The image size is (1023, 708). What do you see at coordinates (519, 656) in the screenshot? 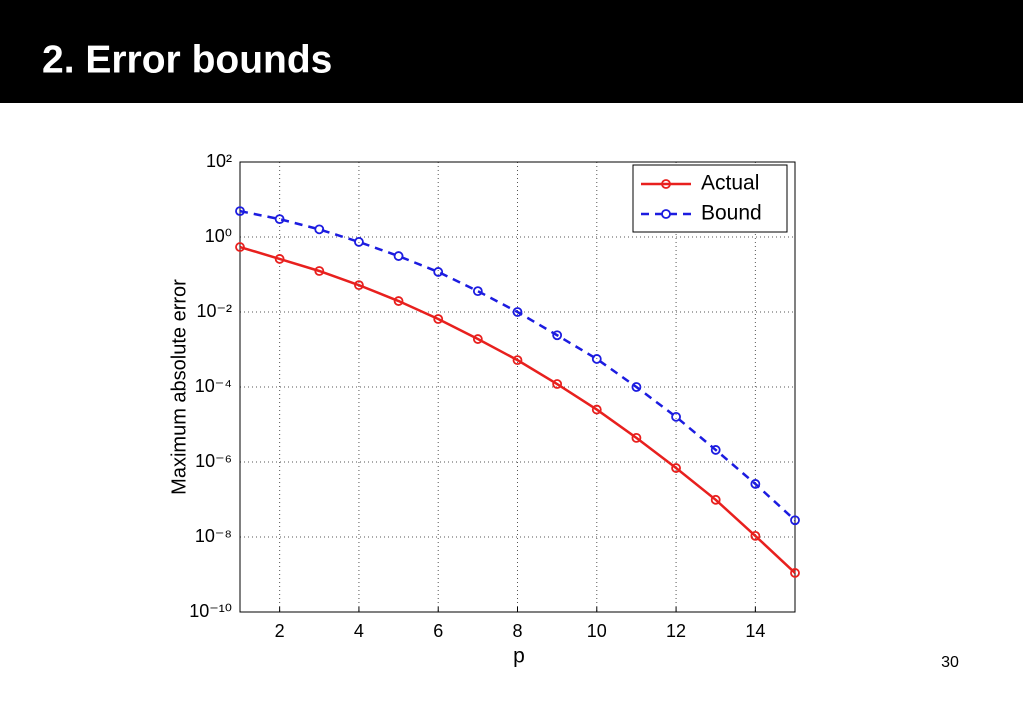
I see `x-axis-label: p` at bounding box center [519, 656].